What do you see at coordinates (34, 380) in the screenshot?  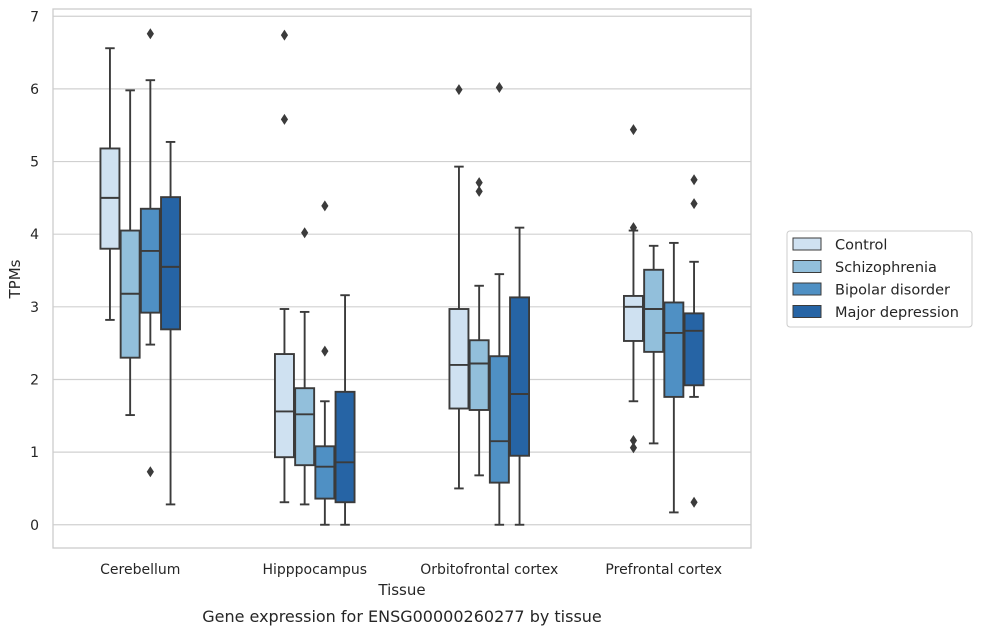 I see `y-tick-label: 2` at bounding box center [34, 380].